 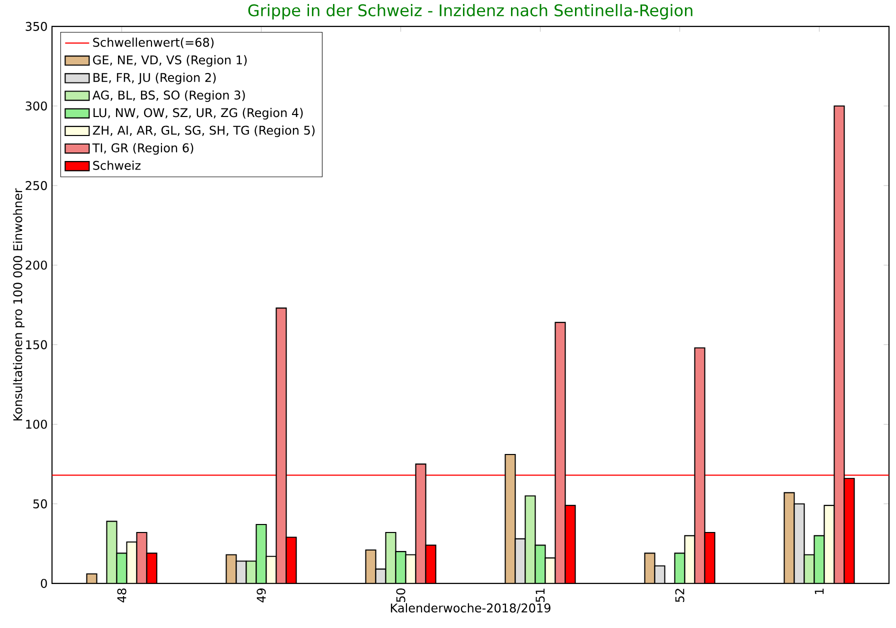 I want to click on y-tick-label: 0, so click(x=43, y=583).